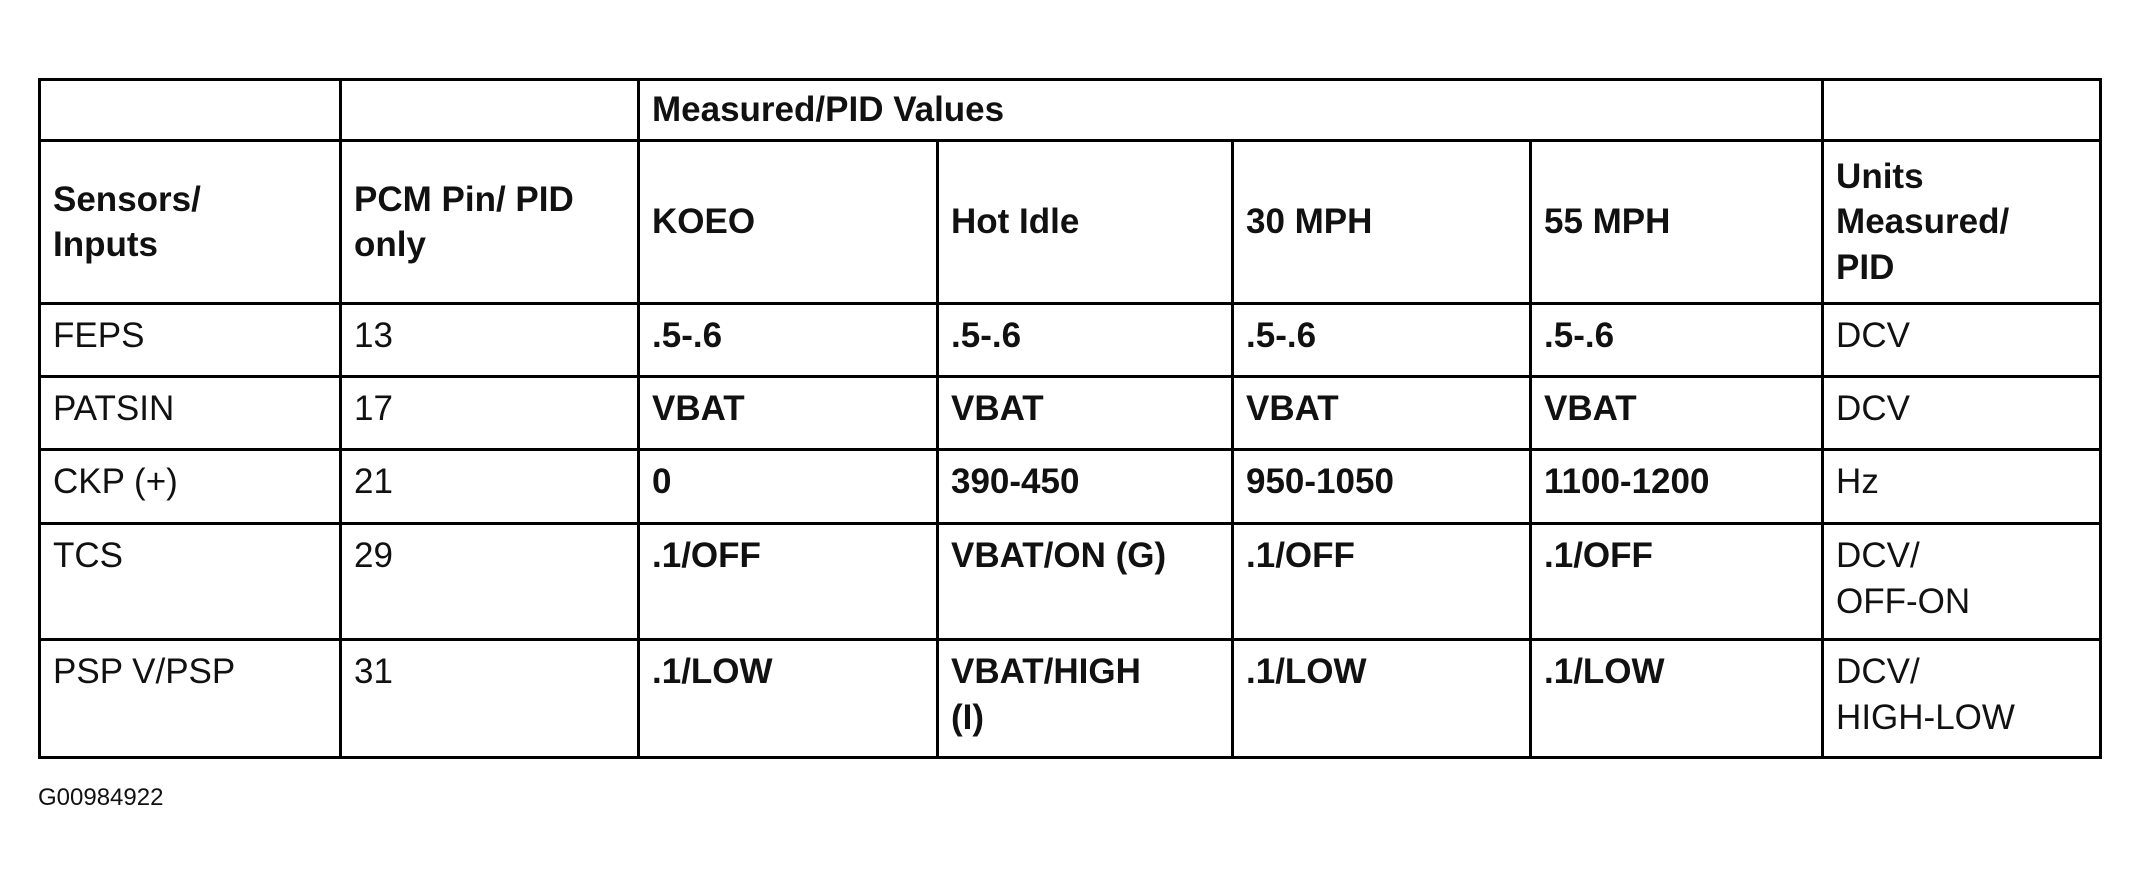 The width and height of the screenshot is (2129, 879). What do you see at coordinates (489, 222) in the screenshot?
I see `column-header: PCM Pin/ PID only` at bounding box center [489, 222].